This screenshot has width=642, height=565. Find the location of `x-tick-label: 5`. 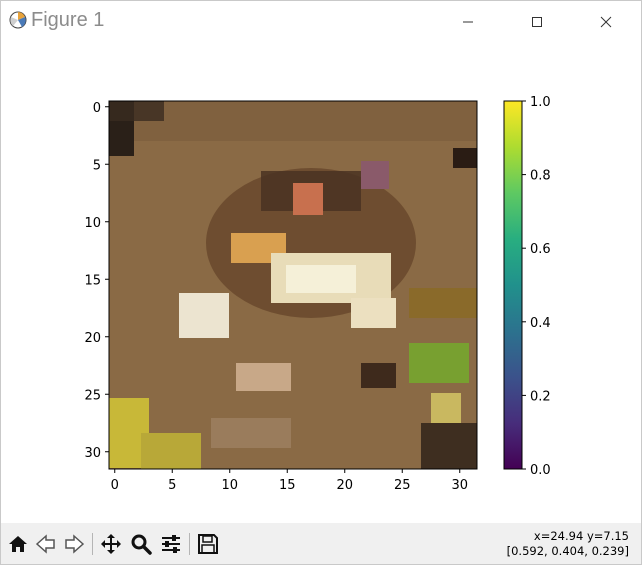

x-tick-label: 5 is located at coordinates (172, 485).